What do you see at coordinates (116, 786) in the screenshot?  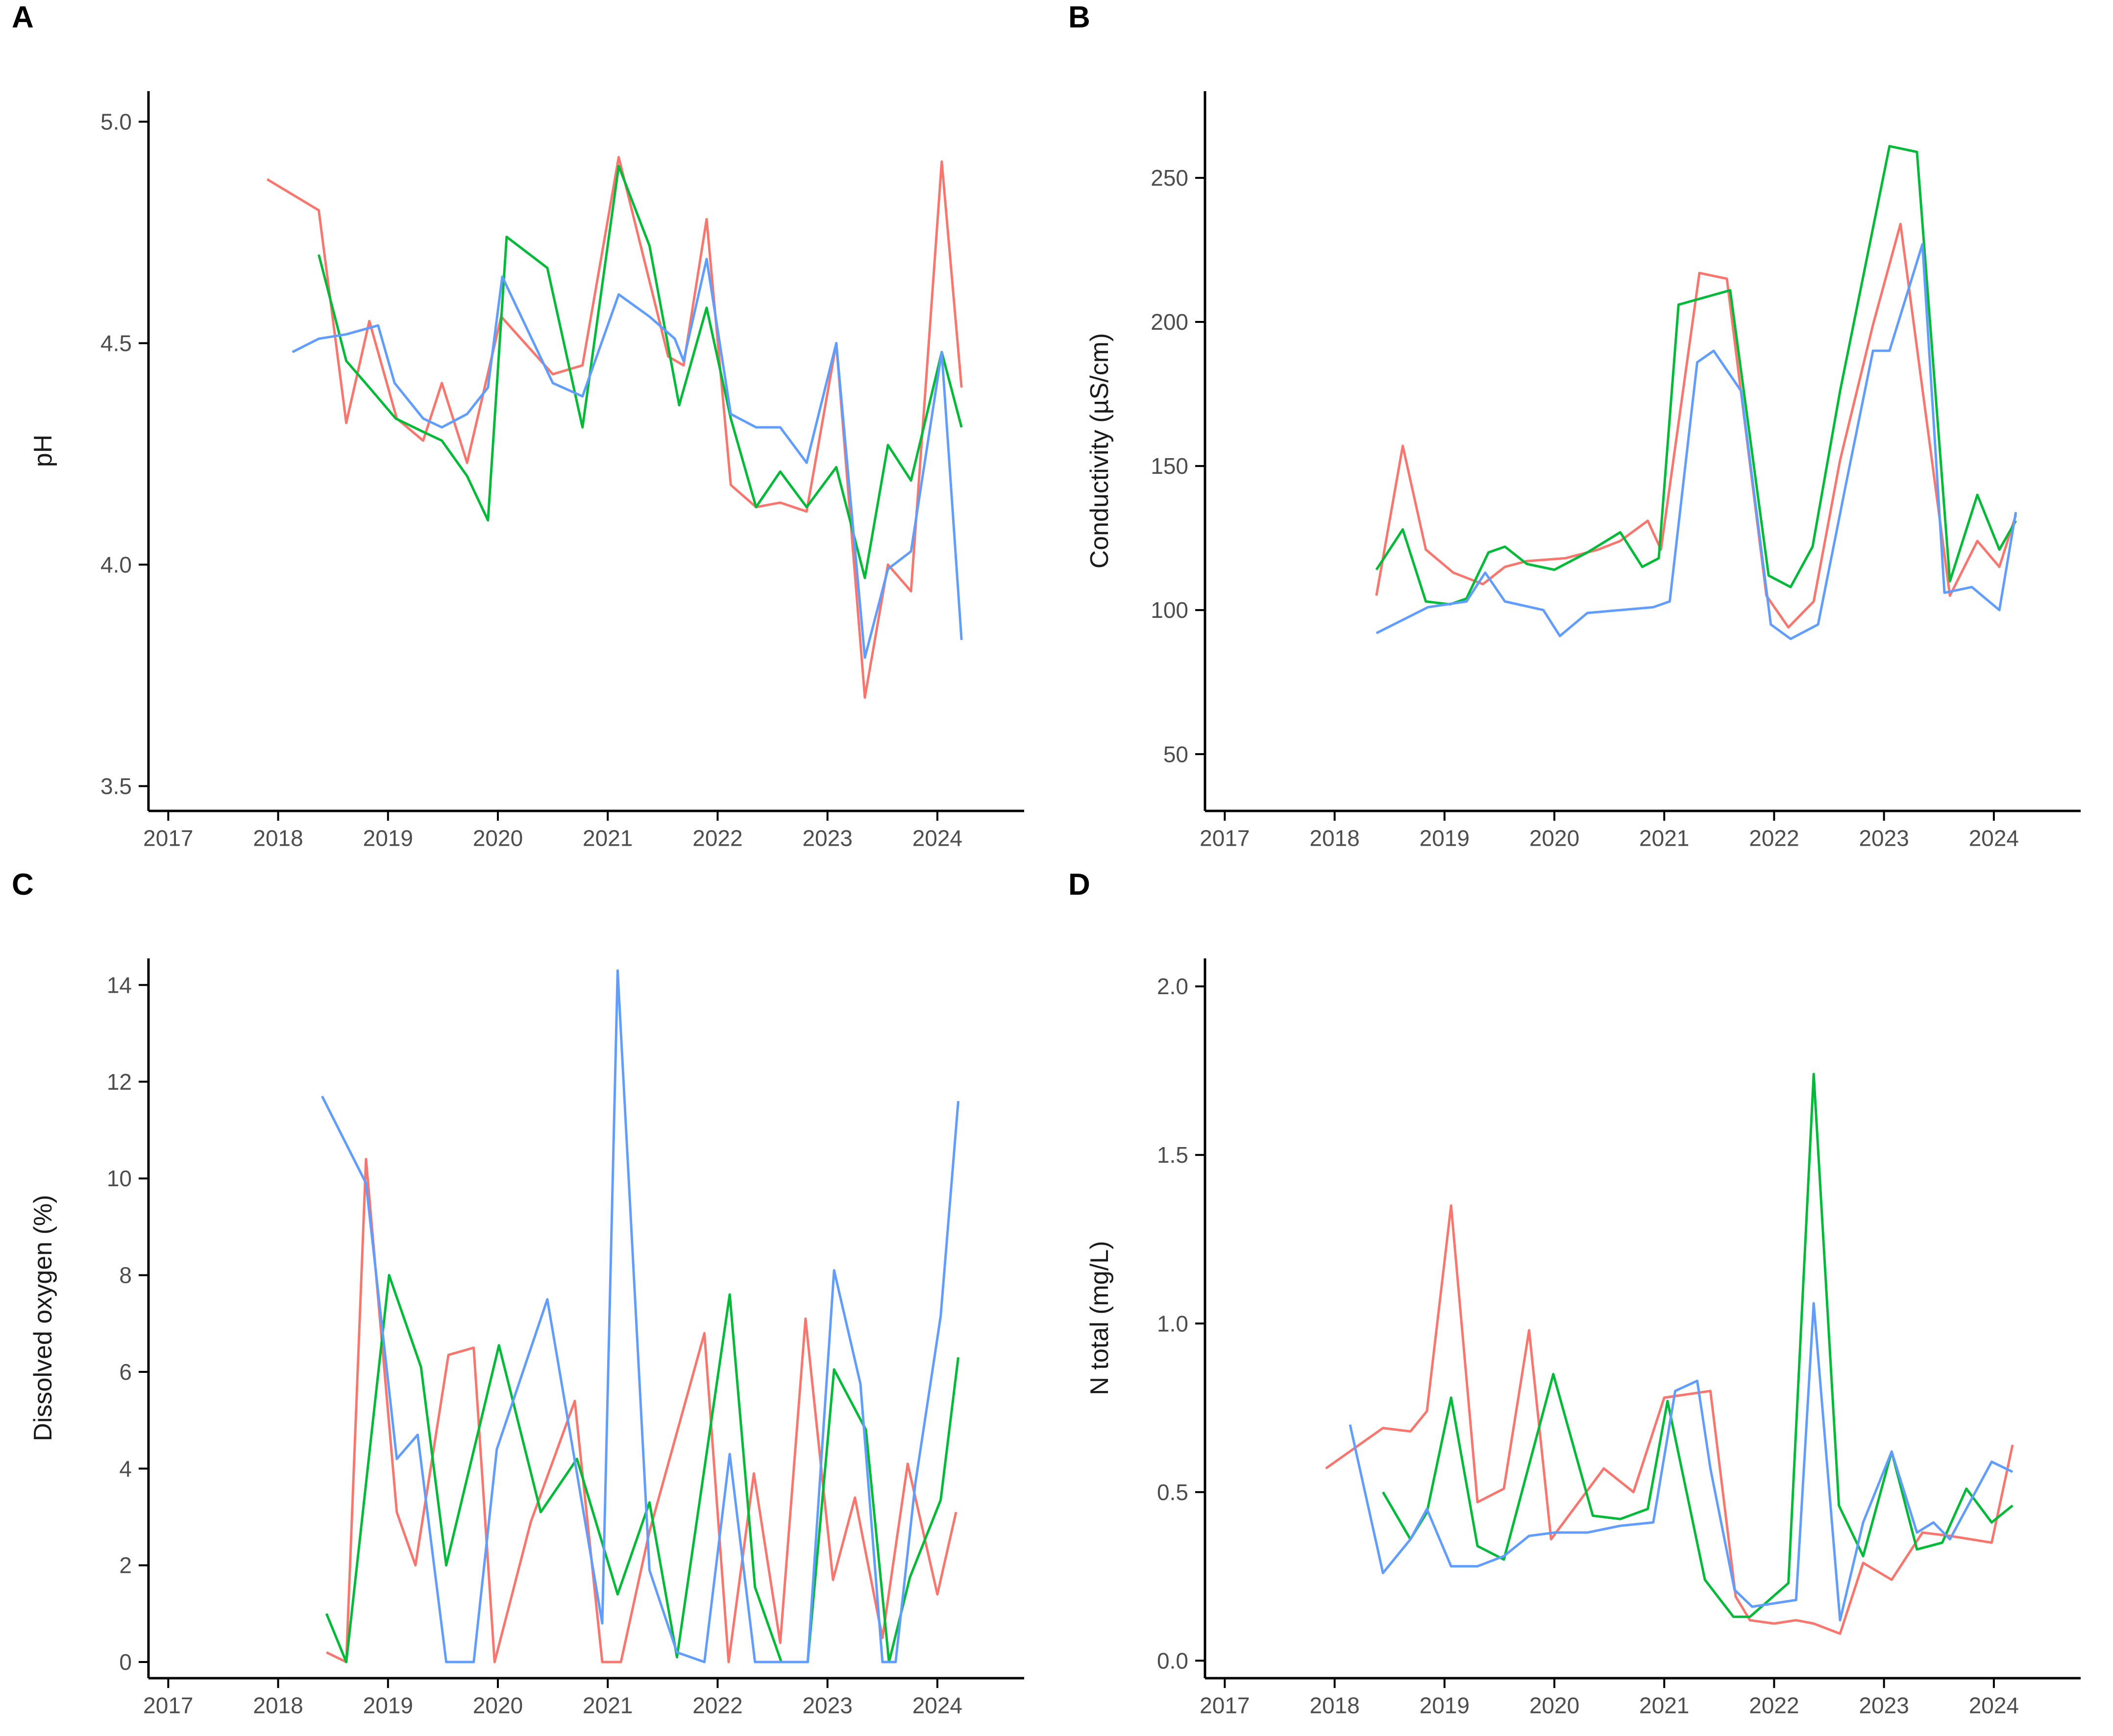 I see `y-tick-label: 3.5` at bounding box center [116, 786].